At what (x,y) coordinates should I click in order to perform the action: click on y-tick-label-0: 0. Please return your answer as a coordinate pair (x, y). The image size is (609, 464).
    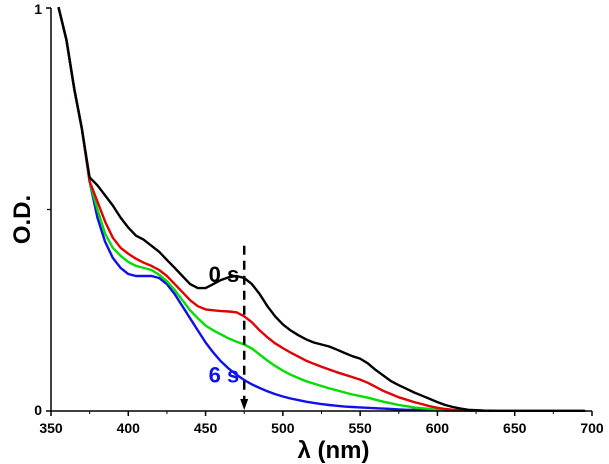
    Looking at the image, I should click on (38, 410).